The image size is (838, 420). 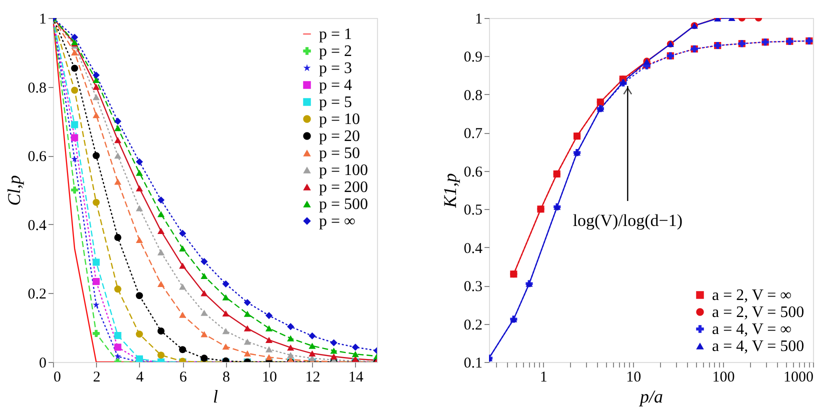 What do you see at coordinates (335, 85) in the screenshot?
I see `legend-label: p = 4` at bounding box center [335, 85].